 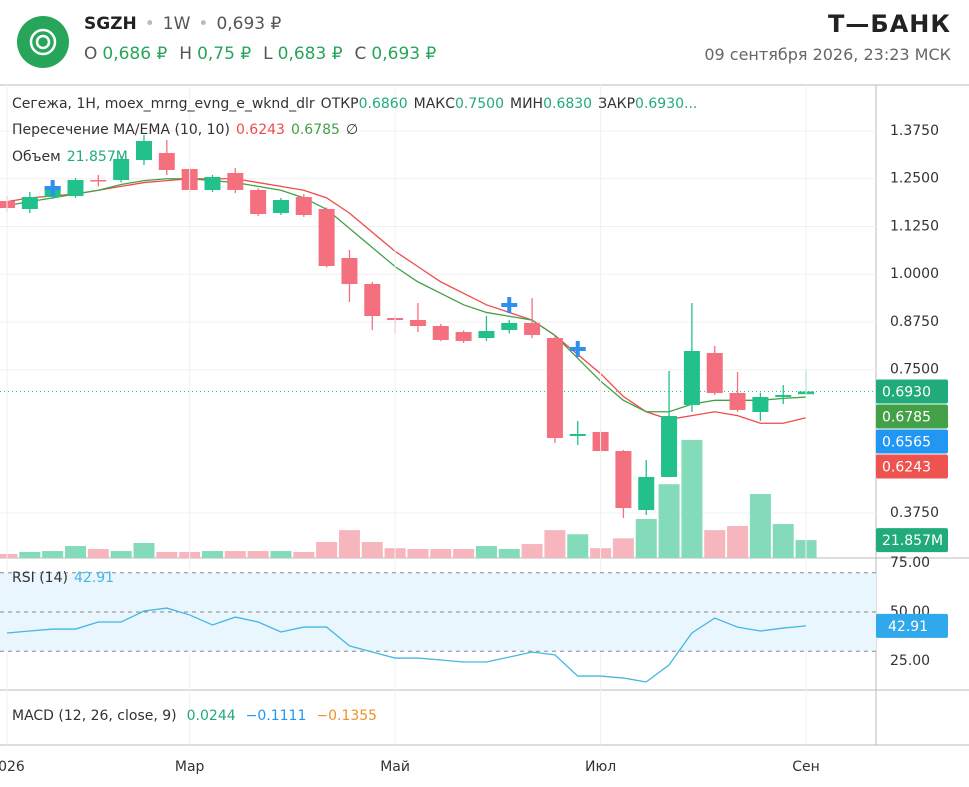 What do you see at coordinates (186, 54) in the screenshot?
I see `ohlc-key: H` at bounding box center [186, 54].